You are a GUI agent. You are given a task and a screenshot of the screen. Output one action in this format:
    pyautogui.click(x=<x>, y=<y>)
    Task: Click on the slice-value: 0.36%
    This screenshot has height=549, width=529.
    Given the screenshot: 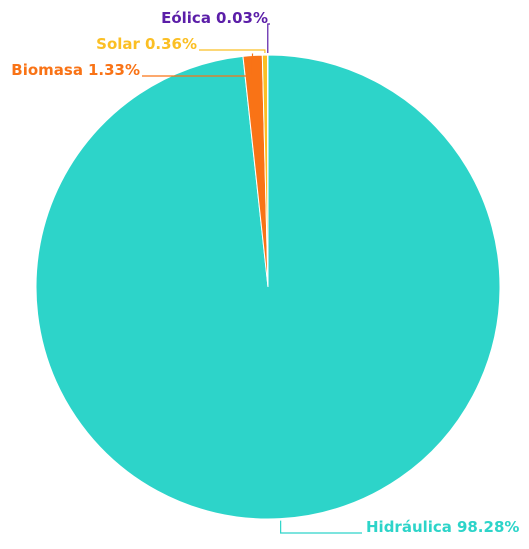 What is the action you would take?
    pyautogui.click(x=171, y=44)
    